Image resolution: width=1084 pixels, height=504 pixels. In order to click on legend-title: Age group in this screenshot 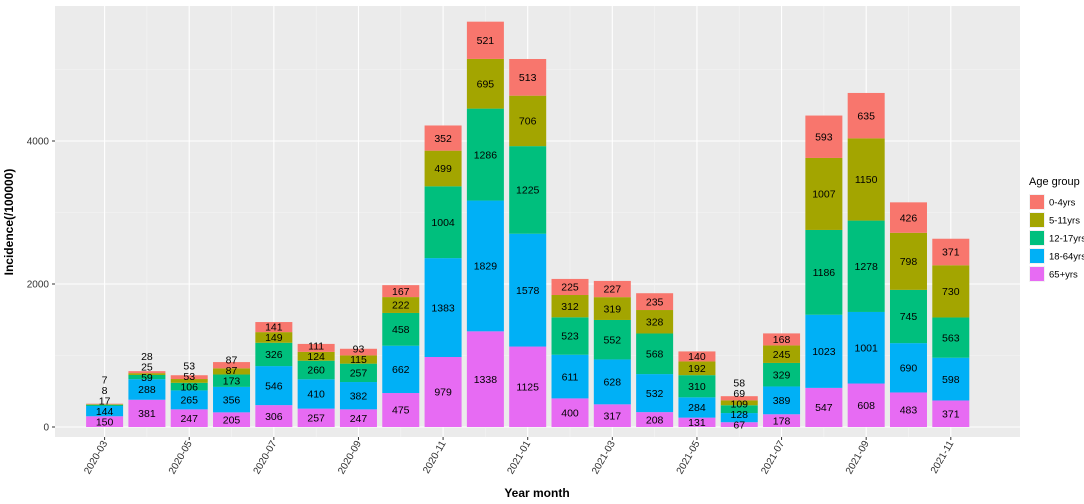, I will do `click(1054, 182)`.